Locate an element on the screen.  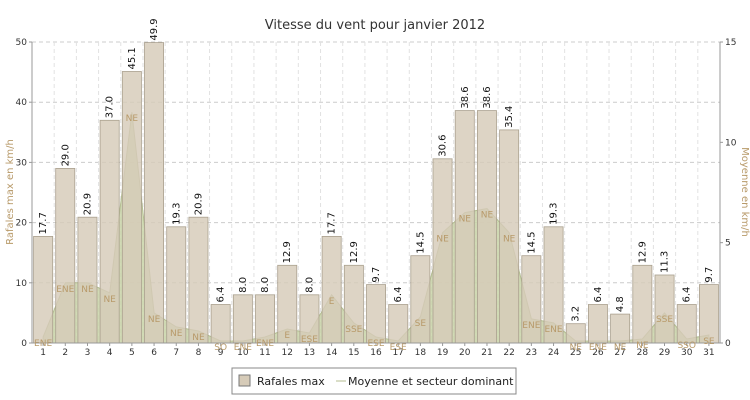
y-axis-left-label: Rafales max en km/h is located at coordinates (10, 192).